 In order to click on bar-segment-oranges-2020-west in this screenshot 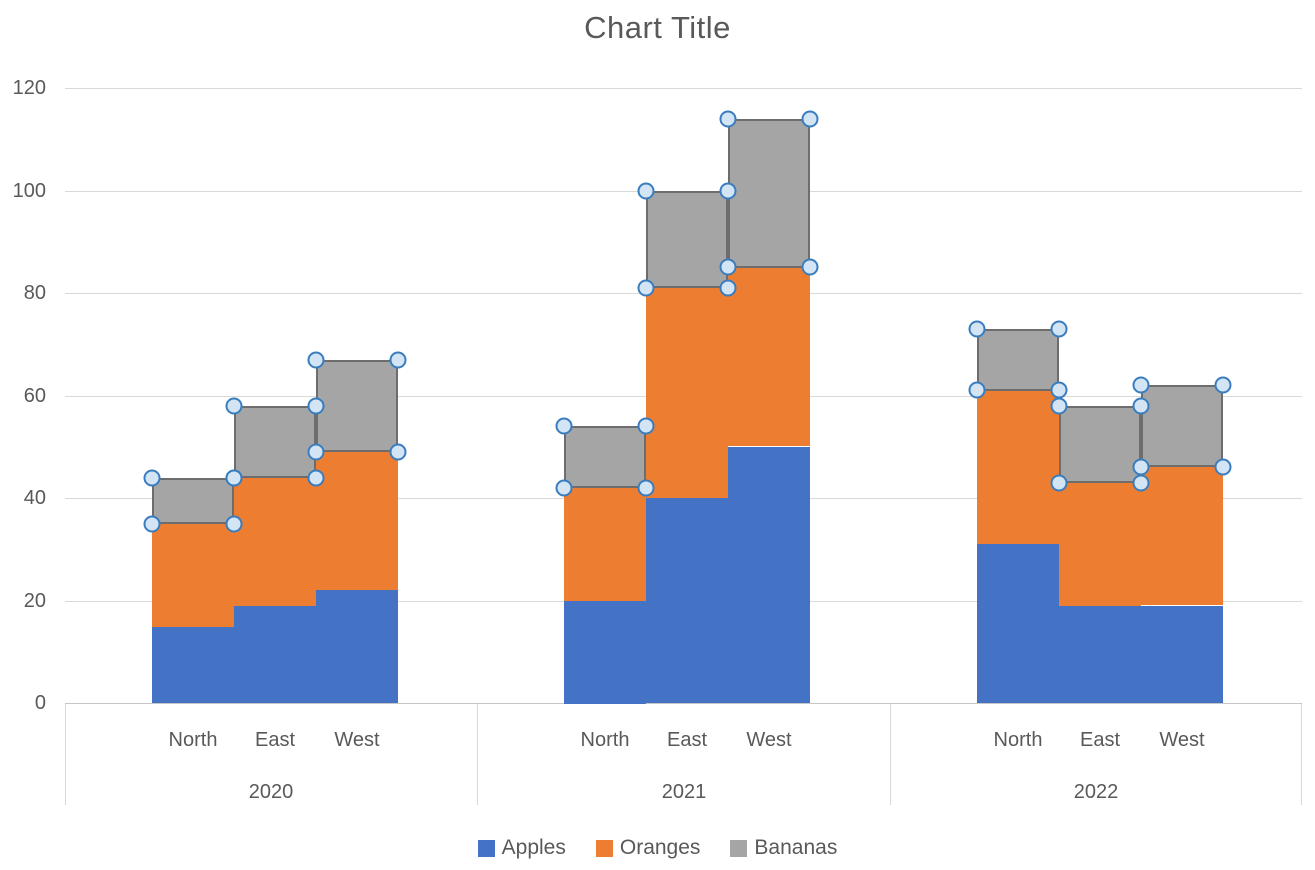, I will do `click(357, 521)`.